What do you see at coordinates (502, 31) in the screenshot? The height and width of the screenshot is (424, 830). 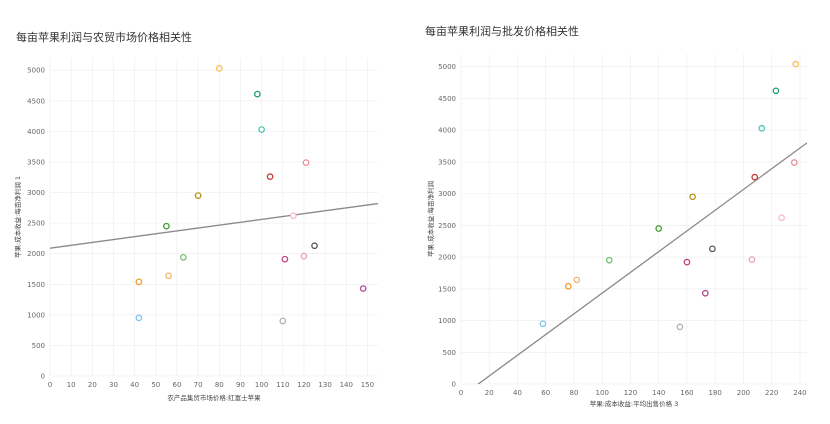 I see `chart-title: 每亩苹果利润与批发价格相关性` at bounding box center [502, 31].